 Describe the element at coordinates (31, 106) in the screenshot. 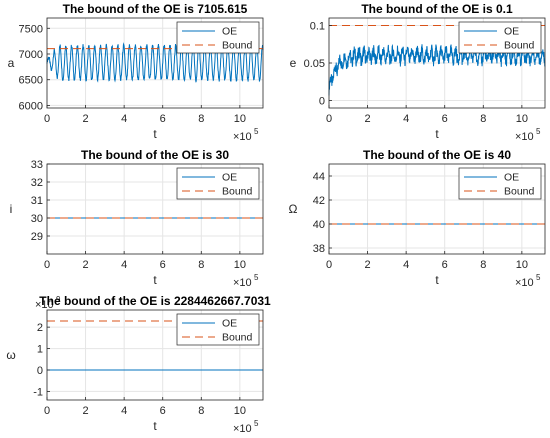

I see `y-tick-label: 6000` at that location.